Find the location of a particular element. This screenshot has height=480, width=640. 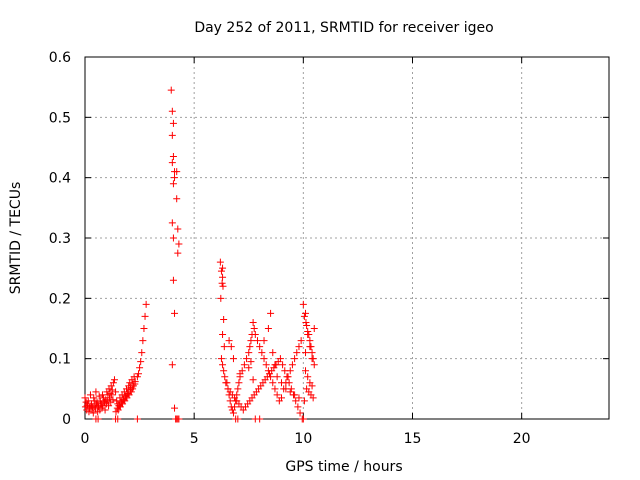

y-tick-label: 0.2 is located at coordinates (60, 299).